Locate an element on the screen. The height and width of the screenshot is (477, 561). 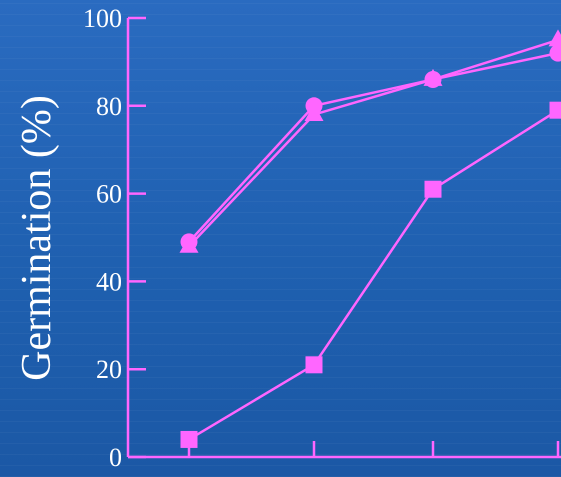
y-tick-label: 40 is located at coordinates (109, 281).